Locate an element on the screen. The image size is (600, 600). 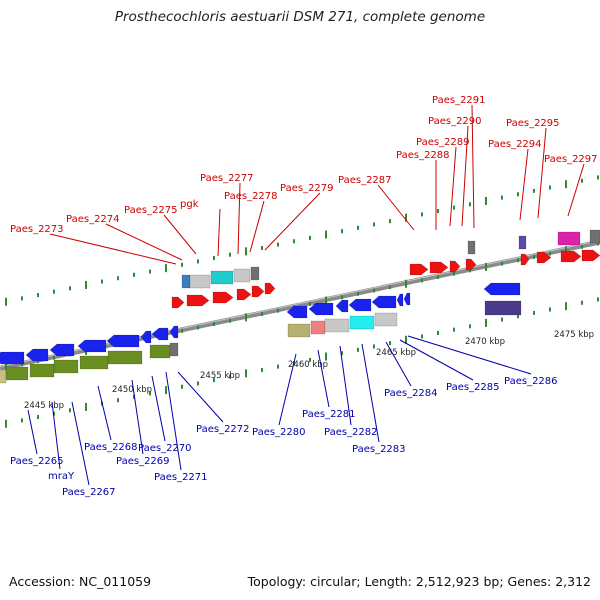
gene-label-bottom: Paes_2284 is located at coordinates (411, 393).